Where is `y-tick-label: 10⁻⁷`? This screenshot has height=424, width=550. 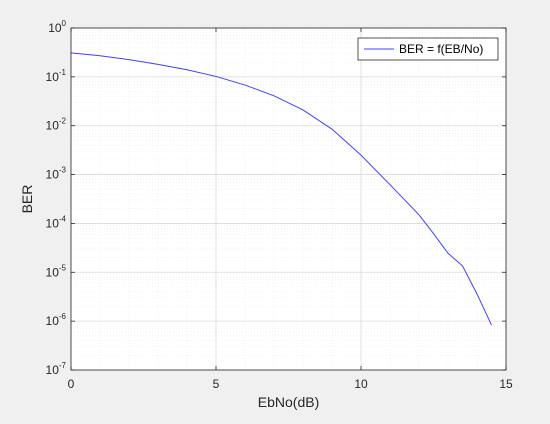
y-tick-label: 10⁻⁷ is located at coordinates (56, 369).